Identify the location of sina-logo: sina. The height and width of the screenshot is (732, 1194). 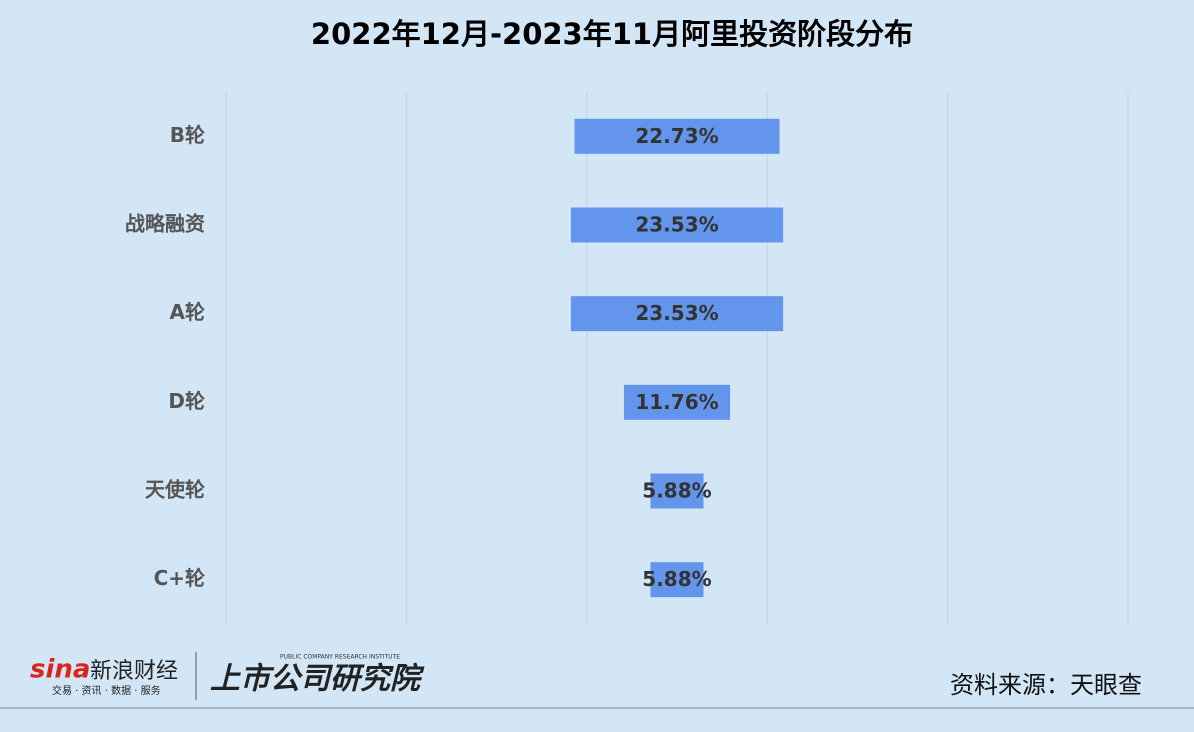
(60, 670).